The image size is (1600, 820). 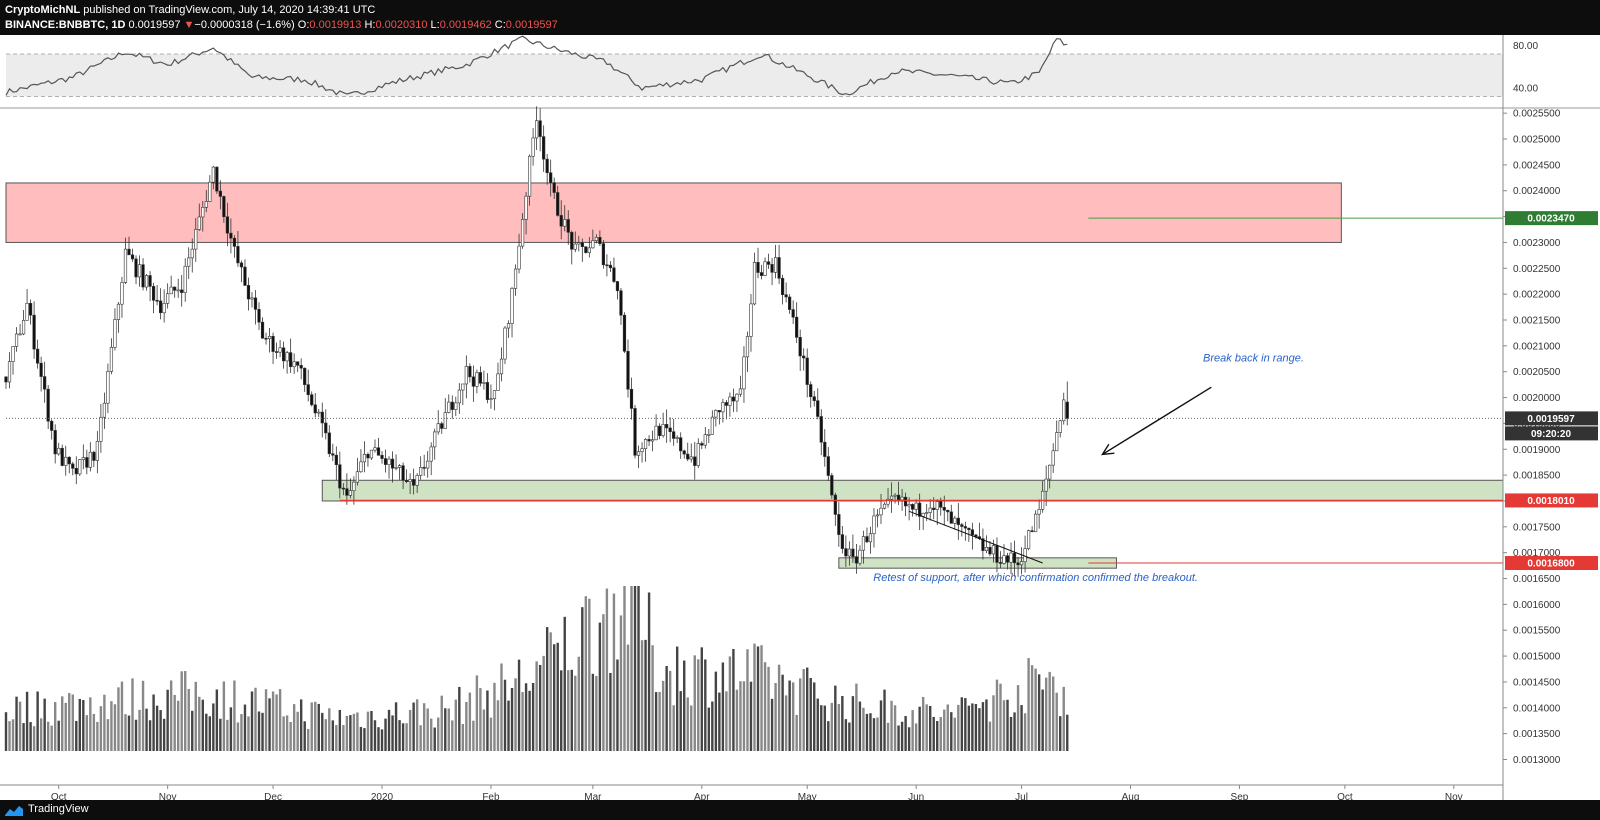 What do you see at coordinates (435, 25) in the screenshot?
I see `low-label: L:` at bounding box center [435, 25].